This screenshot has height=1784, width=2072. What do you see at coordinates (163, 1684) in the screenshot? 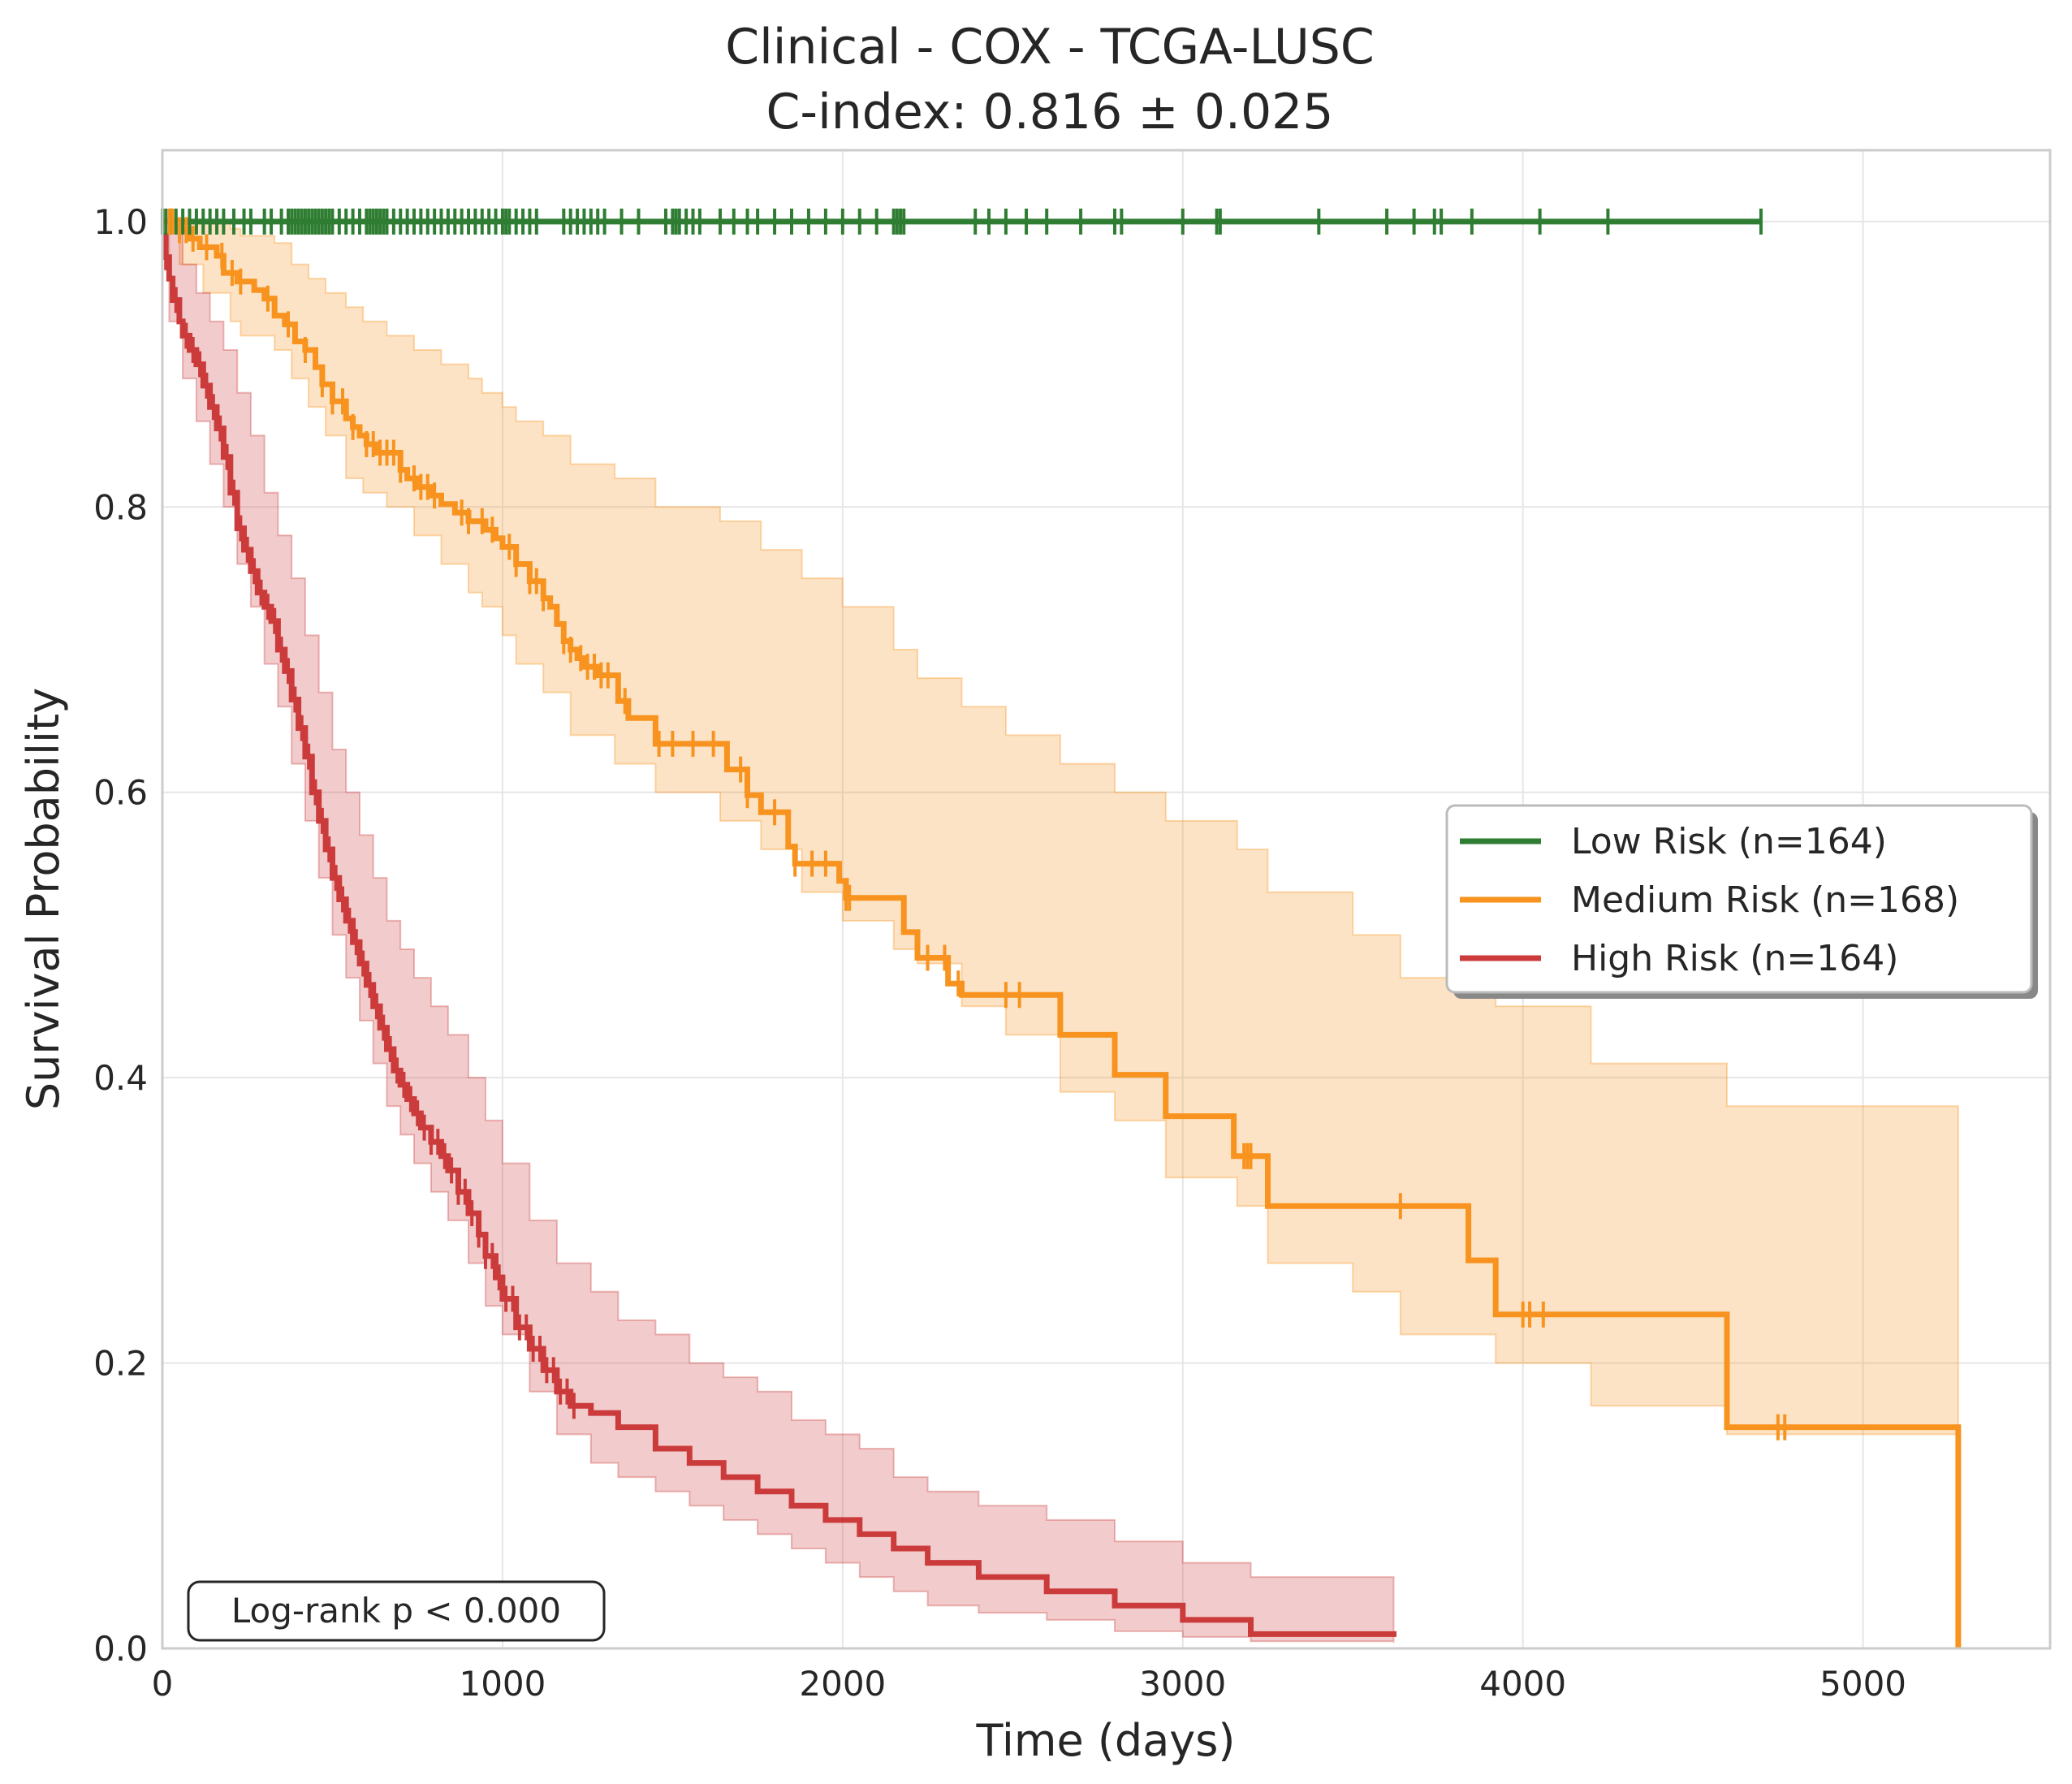
I see `x-tick-label: 0` at bounding box center [163, 1684].